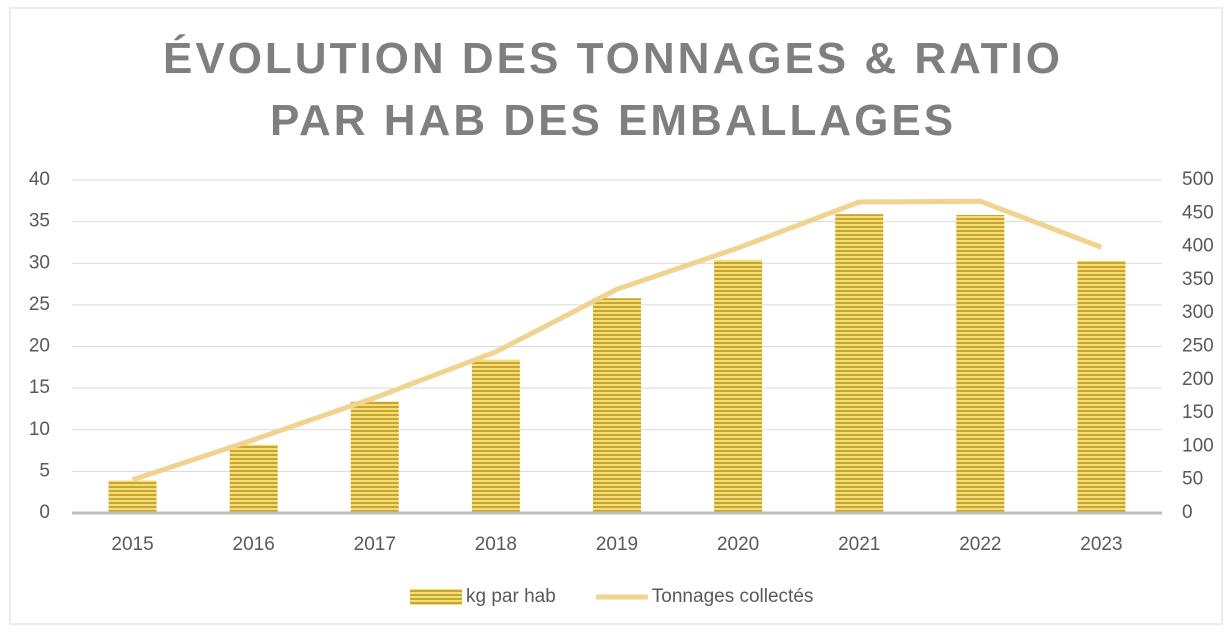 This screenshot has height=628, width=1226. What do you see at coordinates (39, 179) in the screenshot?
I see `y-tick-label: 40` at bounding box center [39, 179].